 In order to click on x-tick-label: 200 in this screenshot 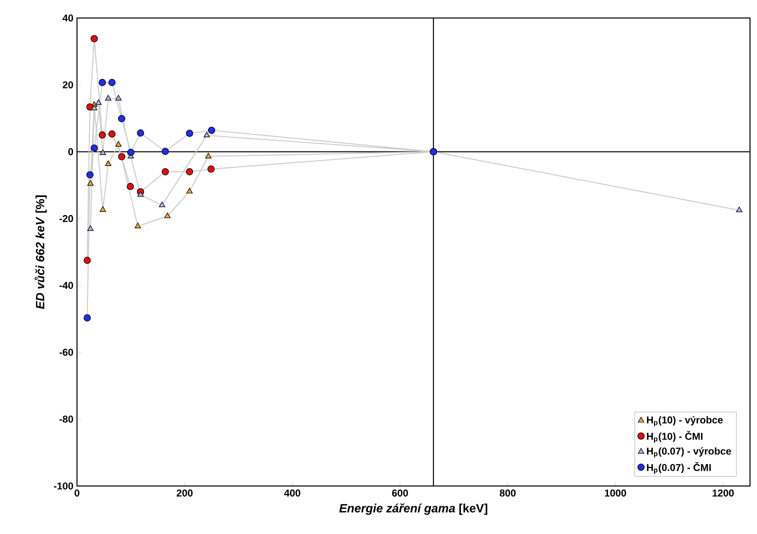, I will do `click(184, 493)`.